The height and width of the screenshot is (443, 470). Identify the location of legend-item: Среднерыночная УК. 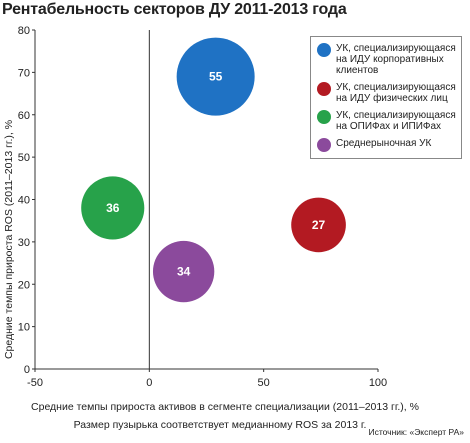
(387, 145).